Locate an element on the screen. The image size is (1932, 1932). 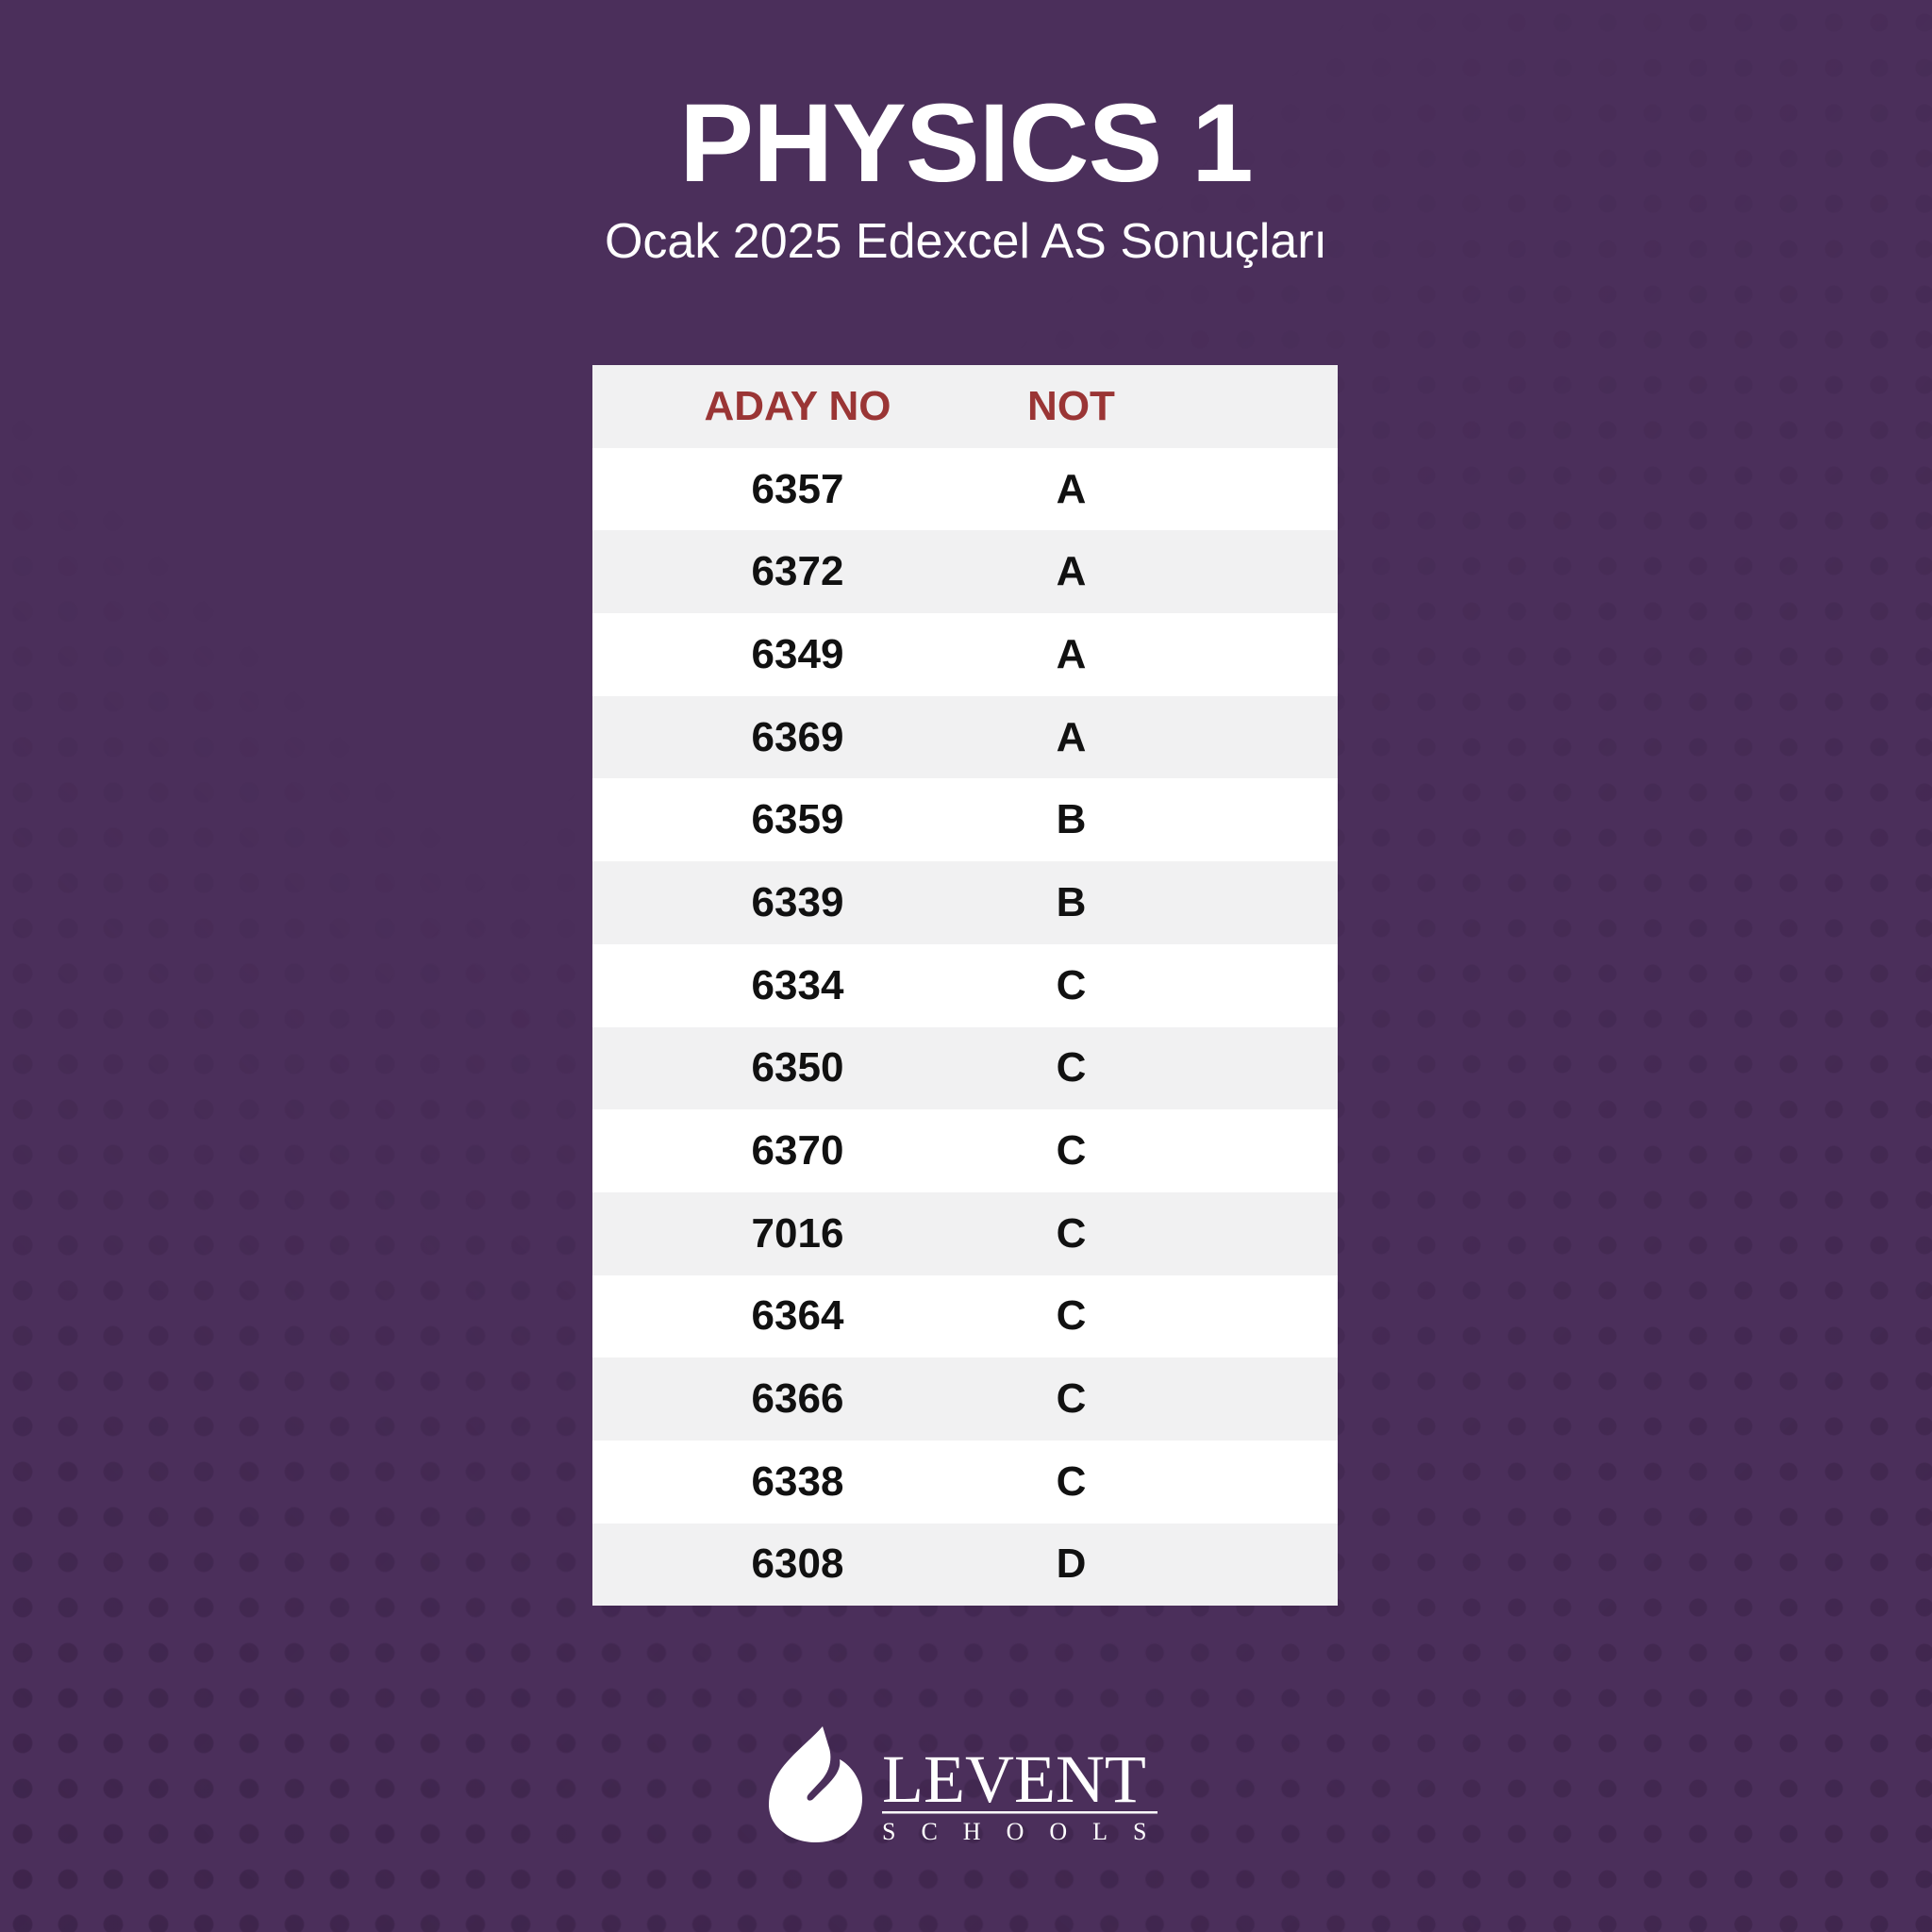
table-row: 6339 B is located at coordinates (965, 903).